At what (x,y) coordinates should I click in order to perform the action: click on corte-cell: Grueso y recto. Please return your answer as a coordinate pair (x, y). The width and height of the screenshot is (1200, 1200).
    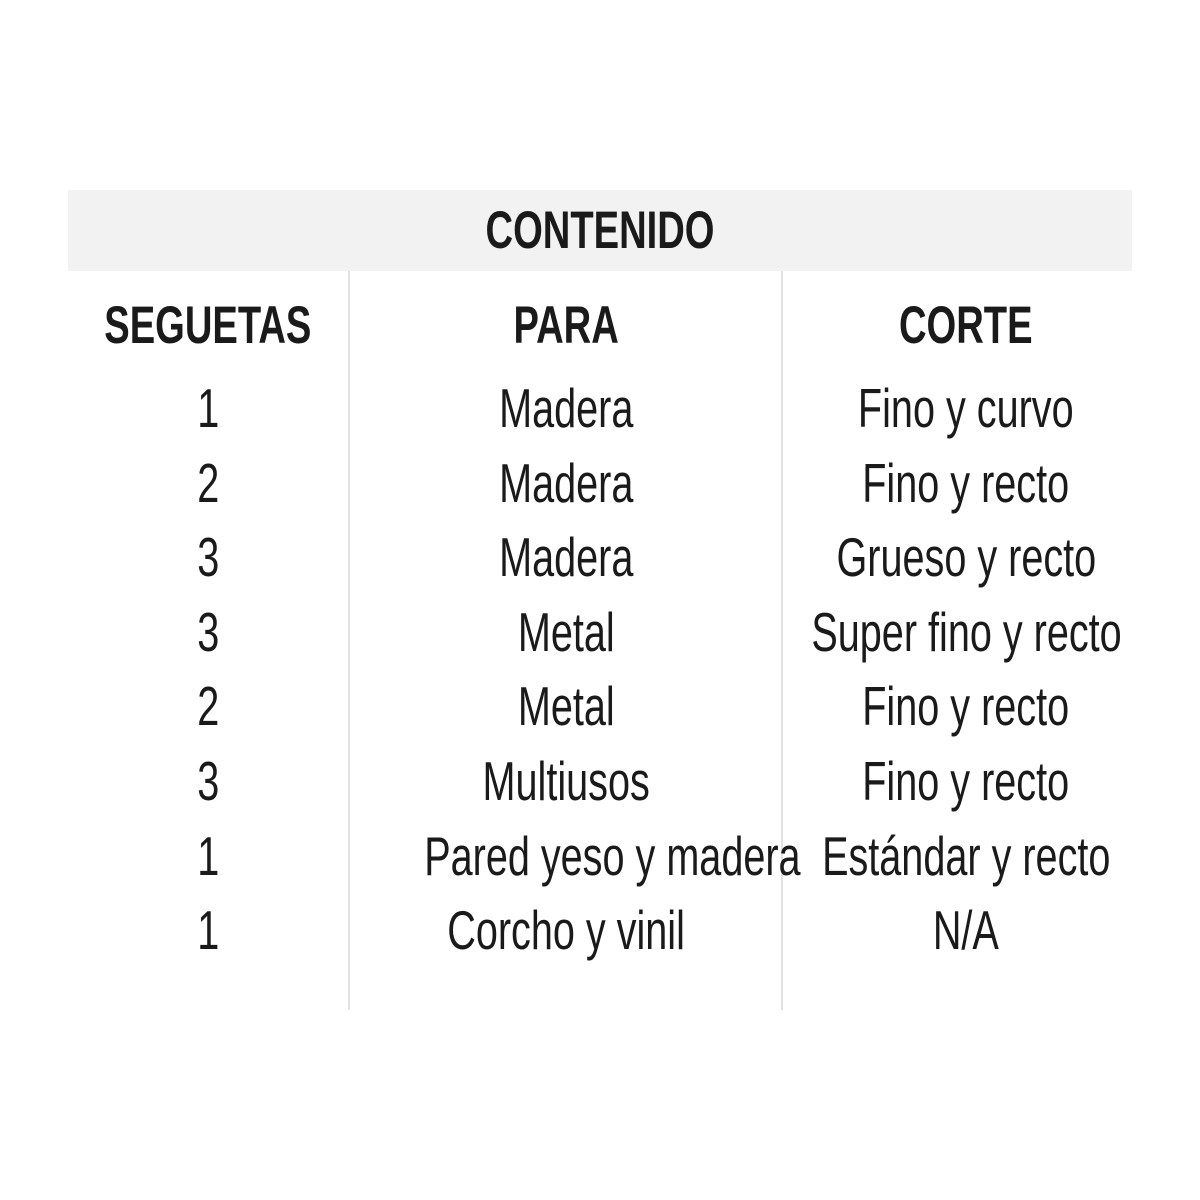
    Looking at the image, I should click on (966, 557).